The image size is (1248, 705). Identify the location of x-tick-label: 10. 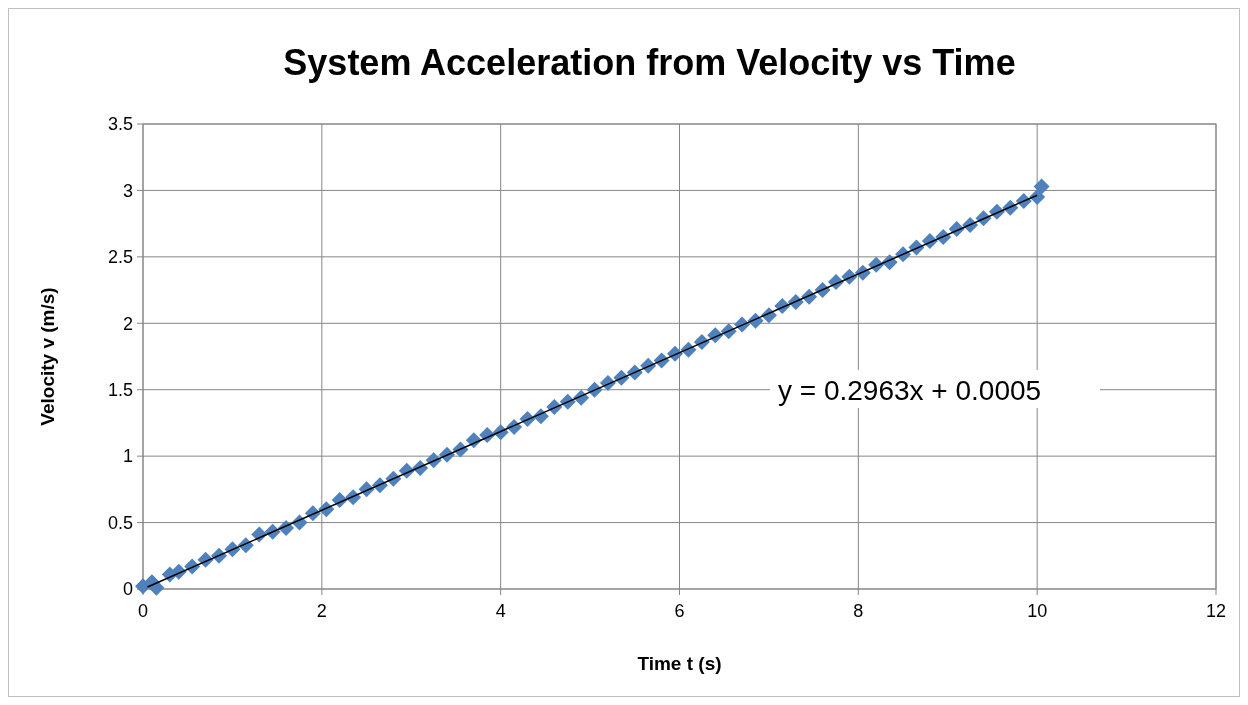
(1037, 611).